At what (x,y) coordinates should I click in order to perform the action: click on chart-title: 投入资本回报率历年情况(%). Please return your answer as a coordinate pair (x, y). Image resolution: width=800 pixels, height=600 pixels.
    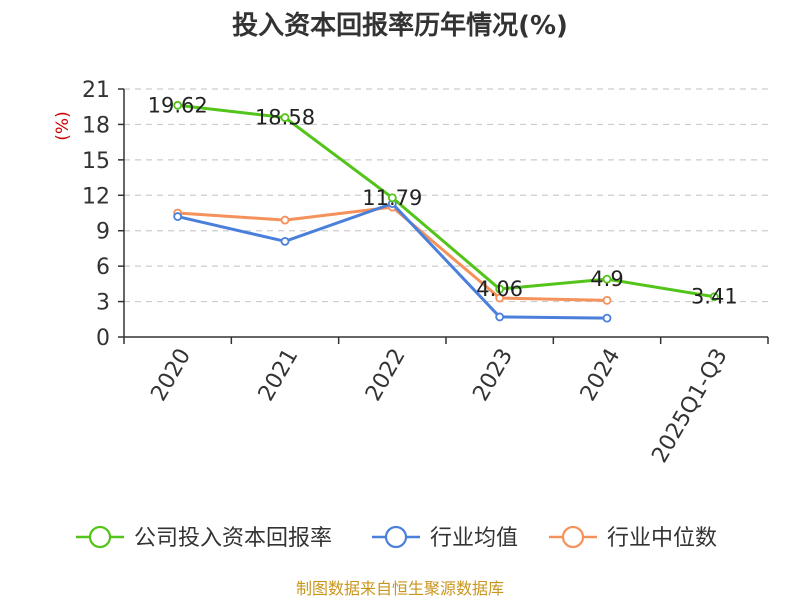
    Looking at the image, I should click on (400, 25).